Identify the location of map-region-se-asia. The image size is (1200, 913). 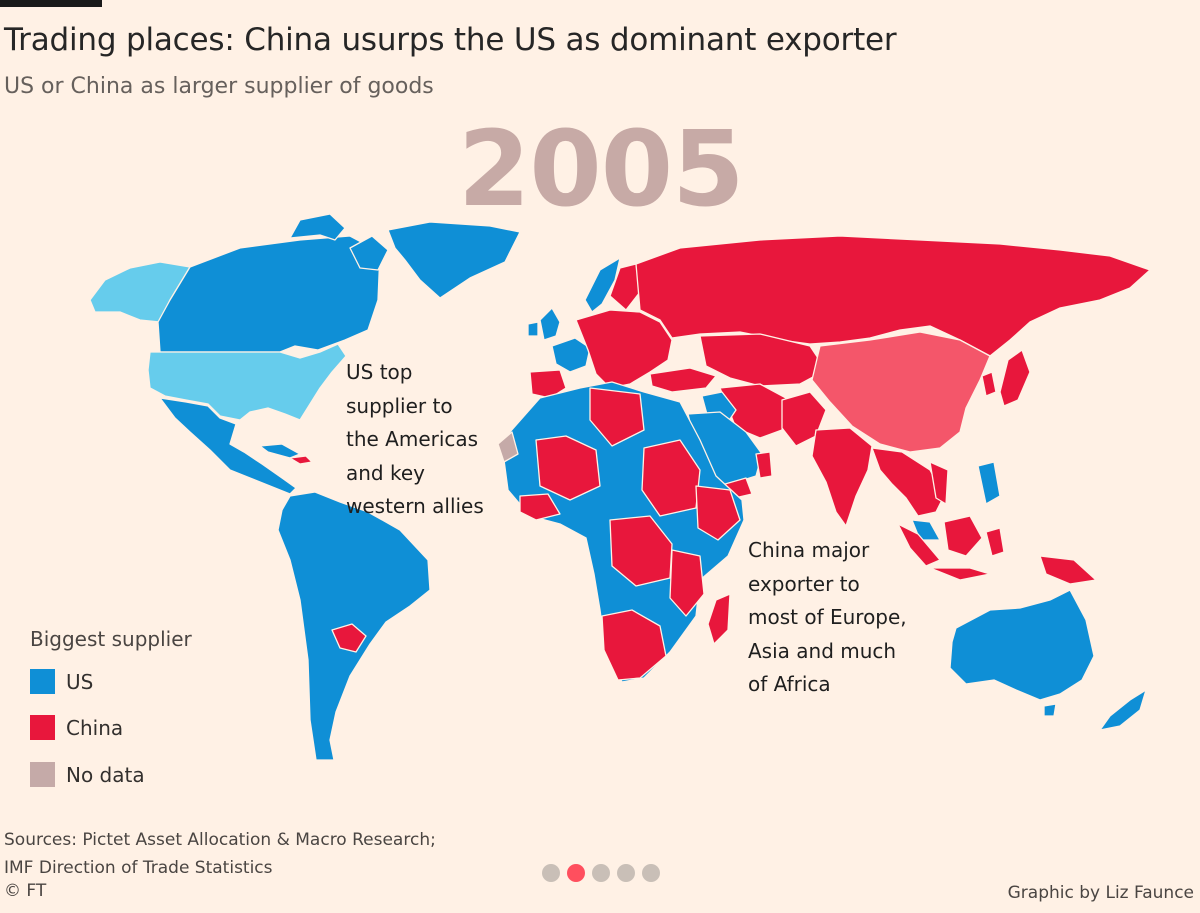
(908, 482).